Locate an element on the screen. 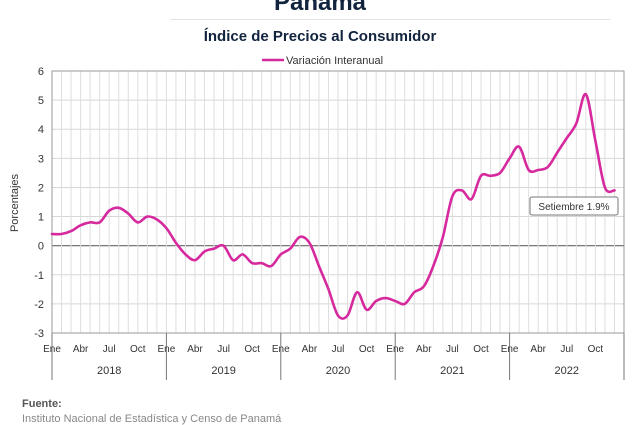 The height and width of the screenshot is (425, 640). y-tick-label: -1 is located at coordinates (39, 276).